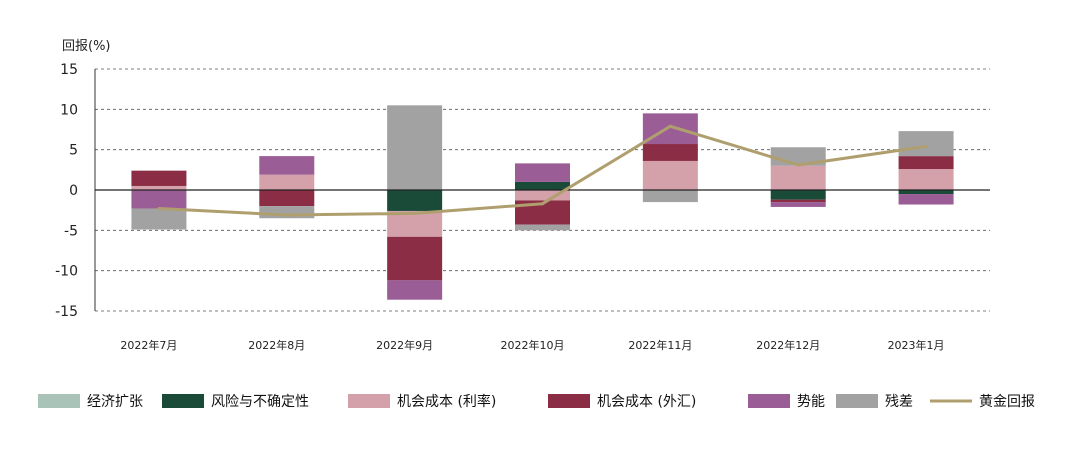 This screenshot has width=1080, height=459. Describe the element at coordinates (66, 312) in the screenshot. I see `y-tick-label: -15` at that location.